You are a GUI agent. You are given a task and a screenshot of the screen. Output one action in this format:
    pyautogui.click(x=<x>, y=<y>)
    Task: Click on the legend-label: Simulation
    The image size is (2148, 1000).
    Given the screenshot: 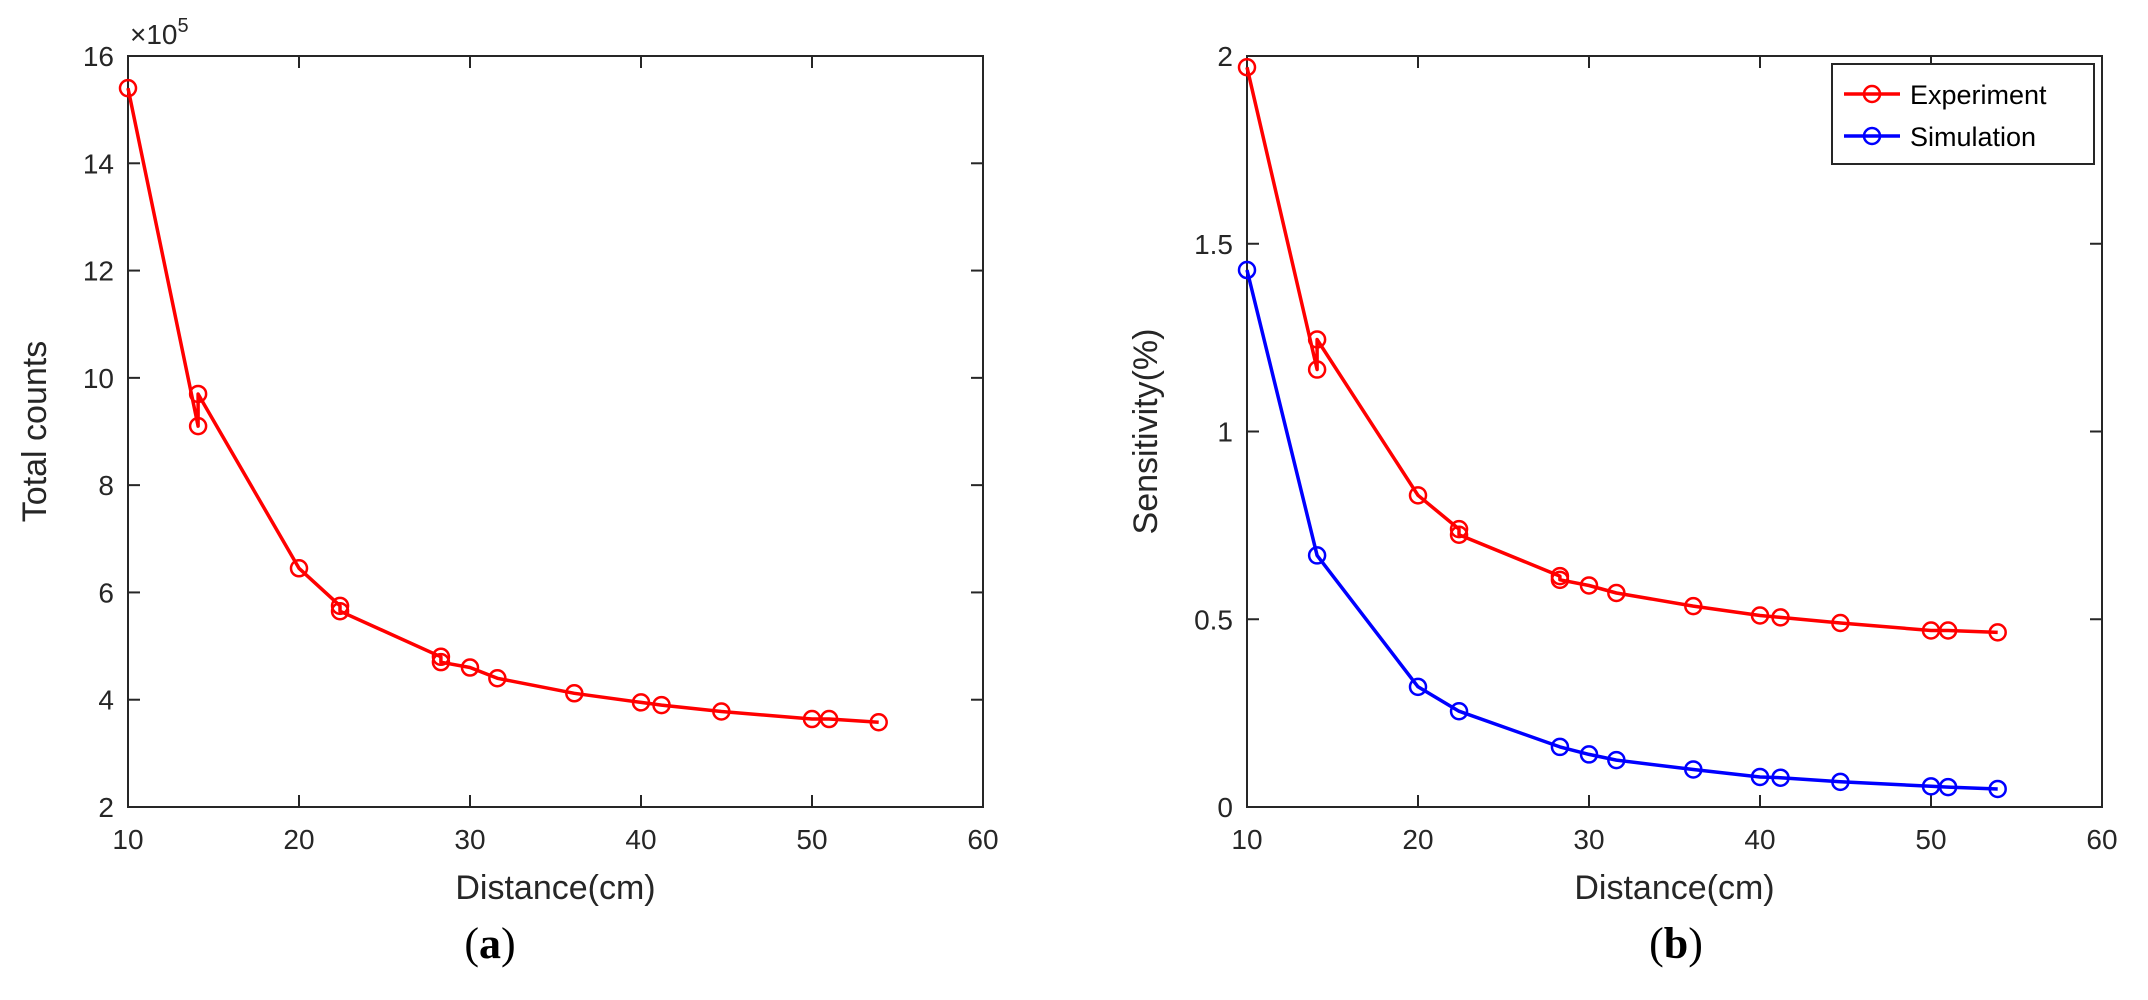 What is the action you would take?
    pyautogui.click(x=1973, y=137)
    